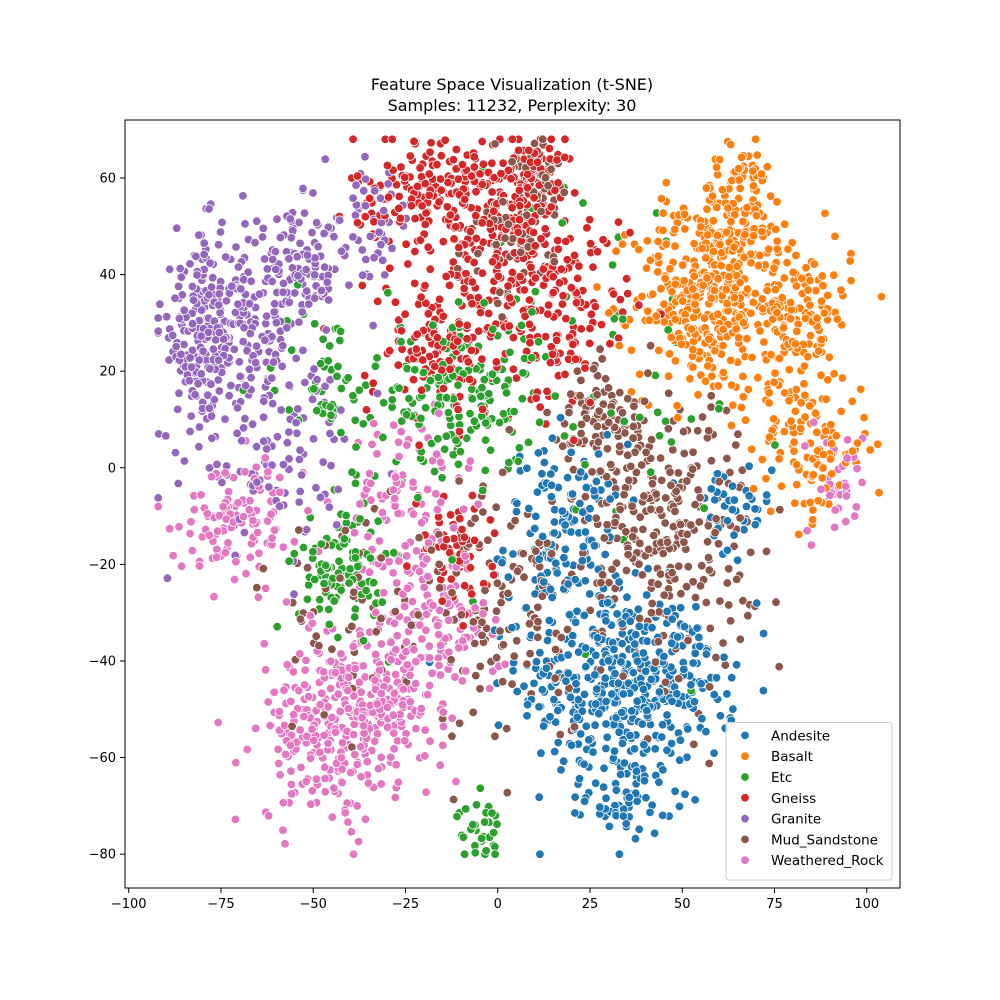  Describe the element at coordinates (512, 84) in the screenshot. I see `chart-title: Feature Space Visualization (t-SNE)` at that location.